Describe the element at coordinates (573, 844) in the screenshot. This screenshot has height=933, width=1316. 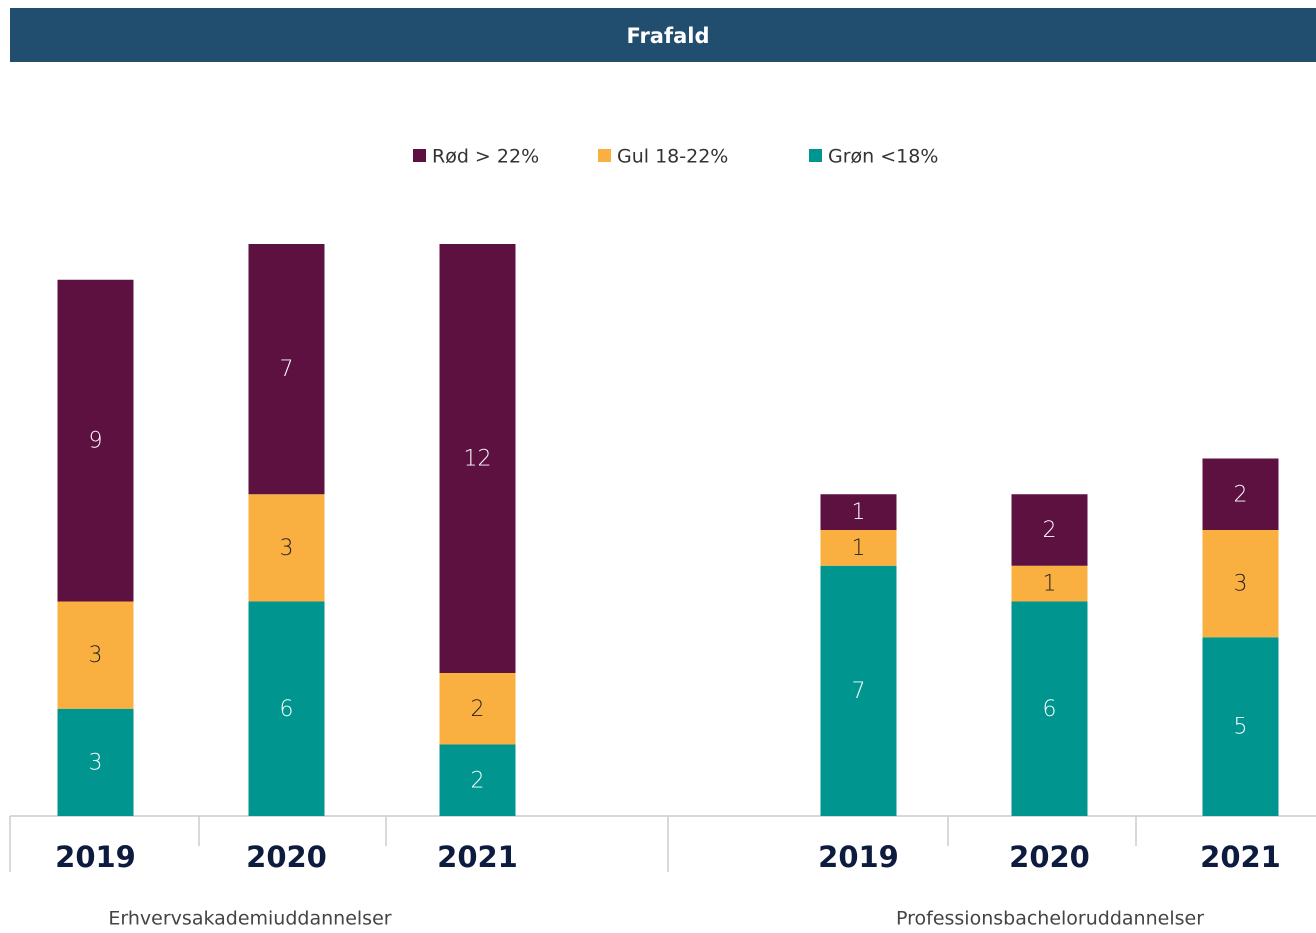
I see `separators` at that location.